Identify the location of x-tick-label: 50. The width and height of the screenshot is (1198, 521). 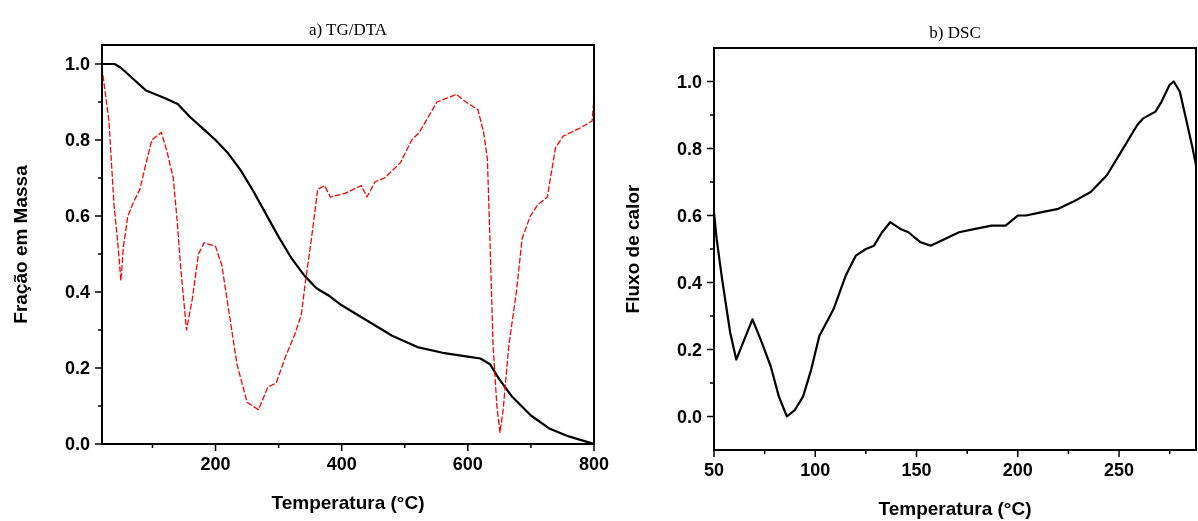
(714, 470).